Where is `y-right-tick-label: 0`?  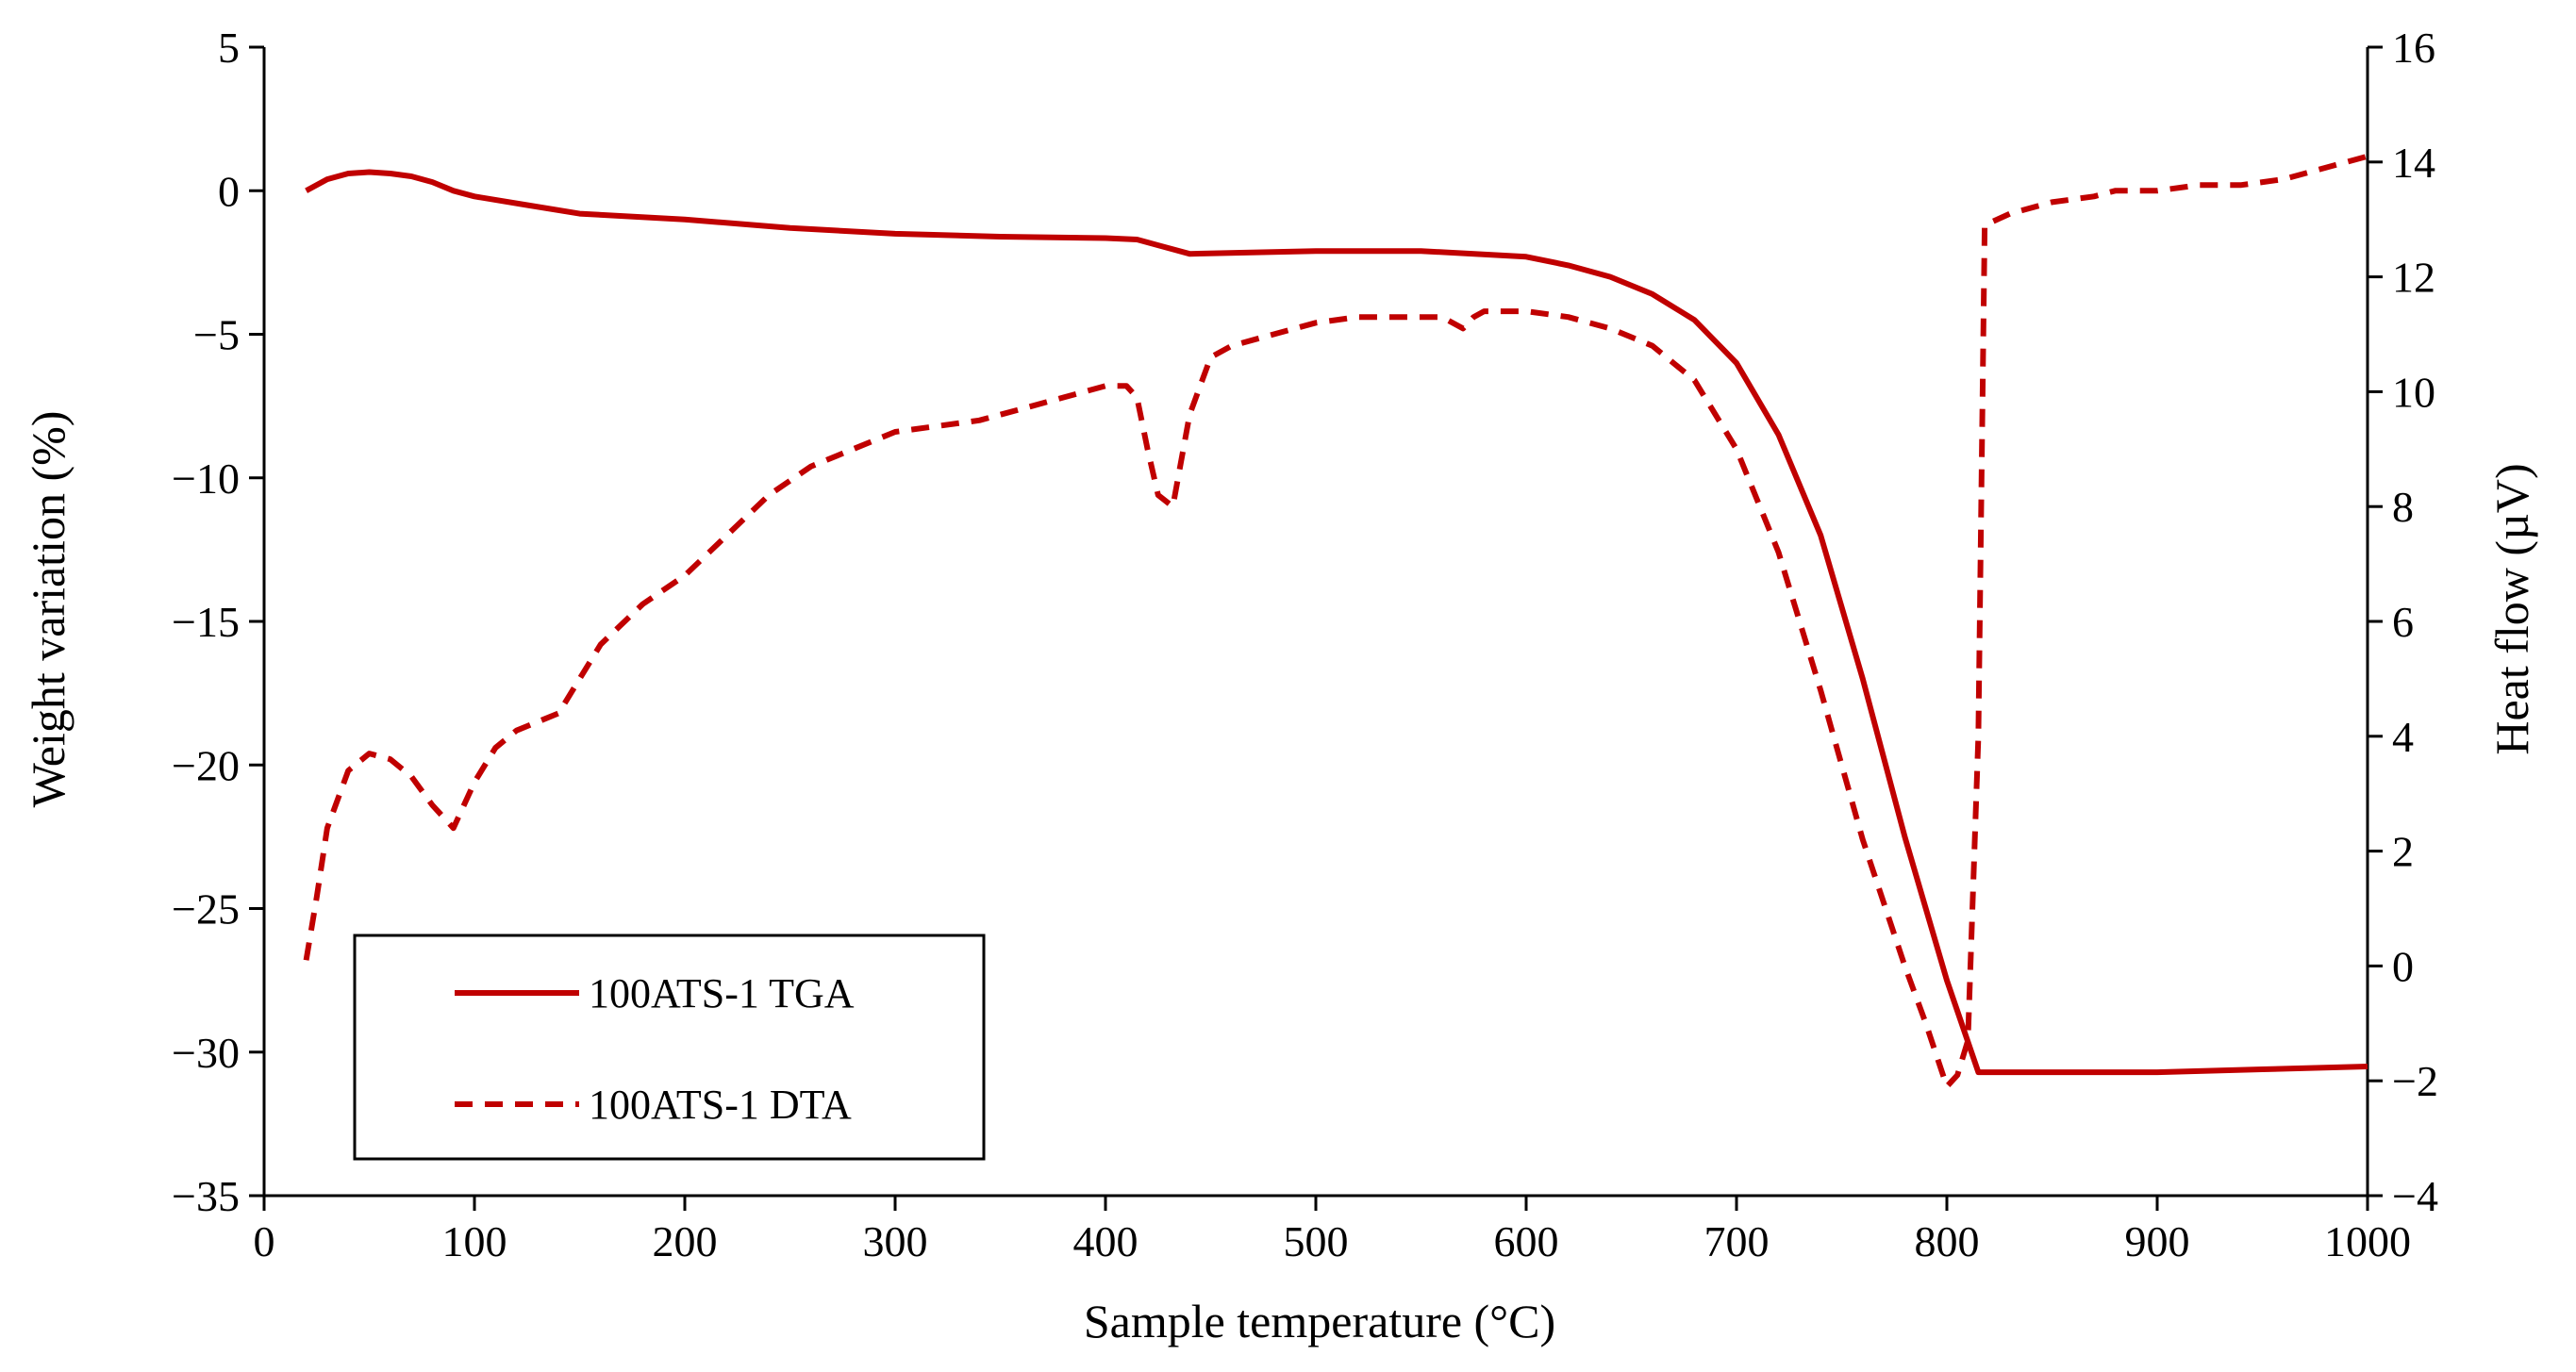
y-right-tick-label: 0 is located at coordinates (2403, 966).